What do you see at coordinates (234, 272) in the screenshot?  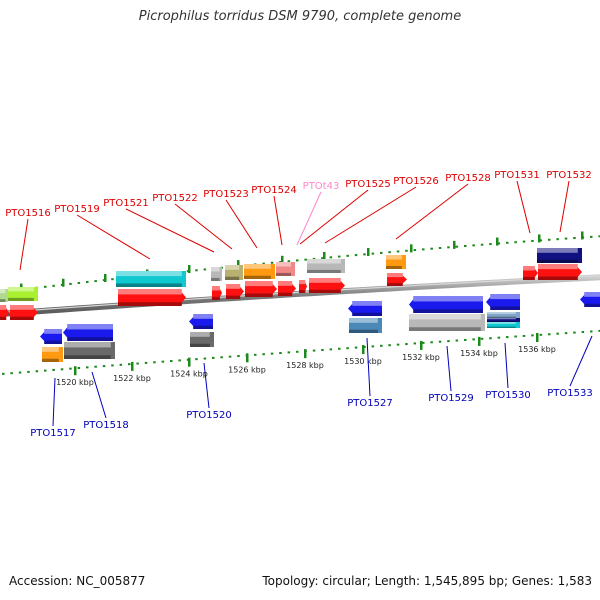 I see `gene-box-e` at bounding box center [234, 272].